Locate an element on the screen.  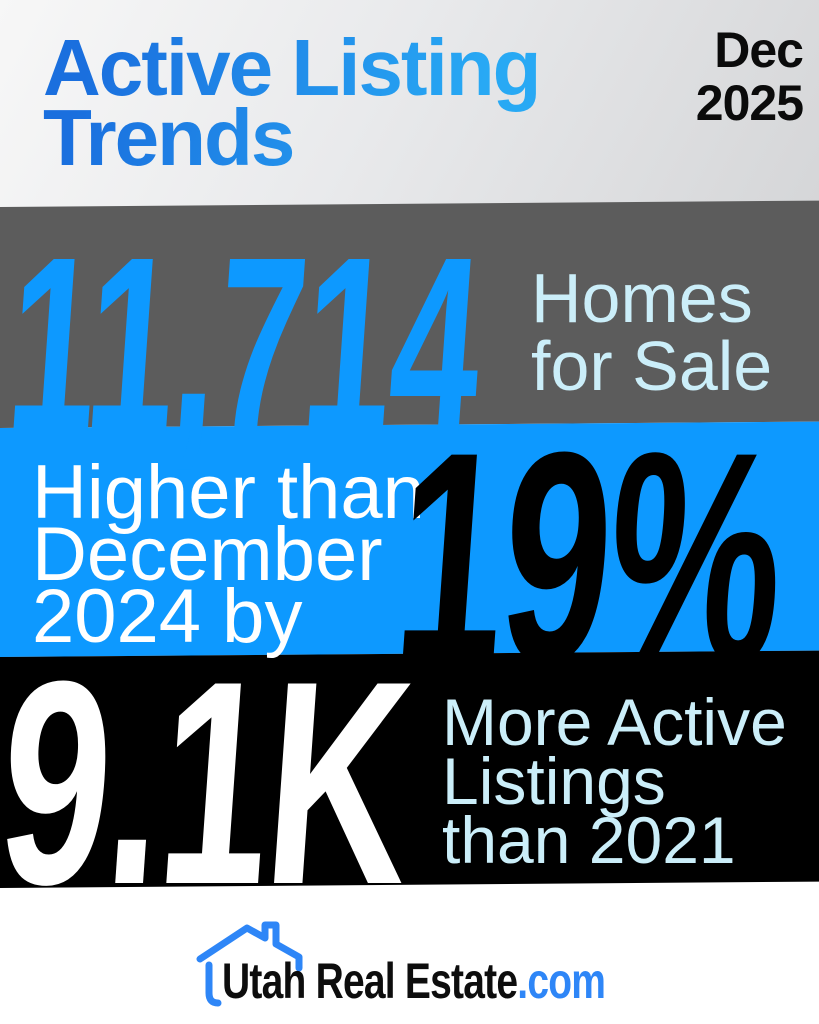
brand-logo: Utah Real Estate.com is located at coordinates (414, 981).